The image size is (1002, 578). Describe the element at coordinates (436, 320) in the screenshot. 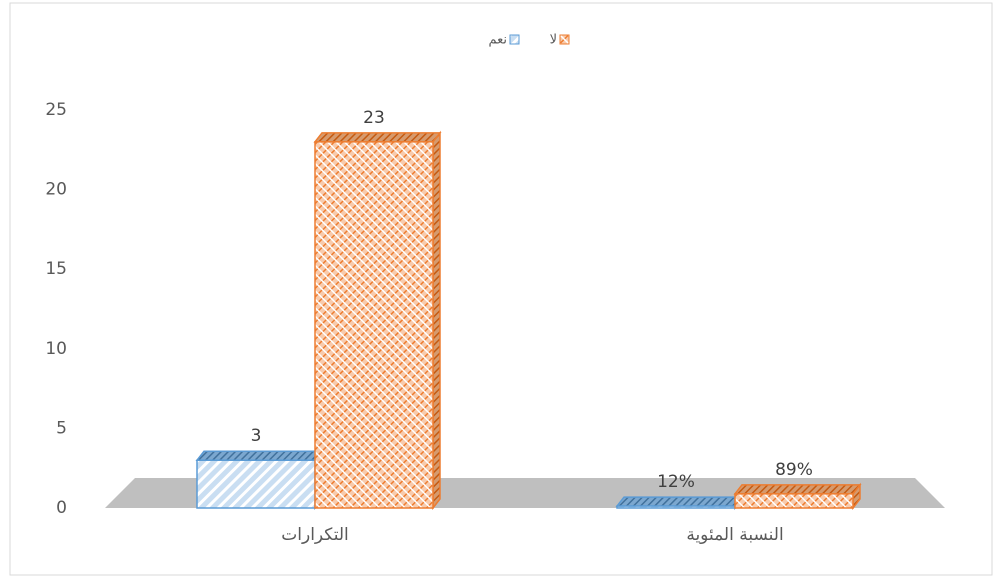

I see `bar-side` at that location.